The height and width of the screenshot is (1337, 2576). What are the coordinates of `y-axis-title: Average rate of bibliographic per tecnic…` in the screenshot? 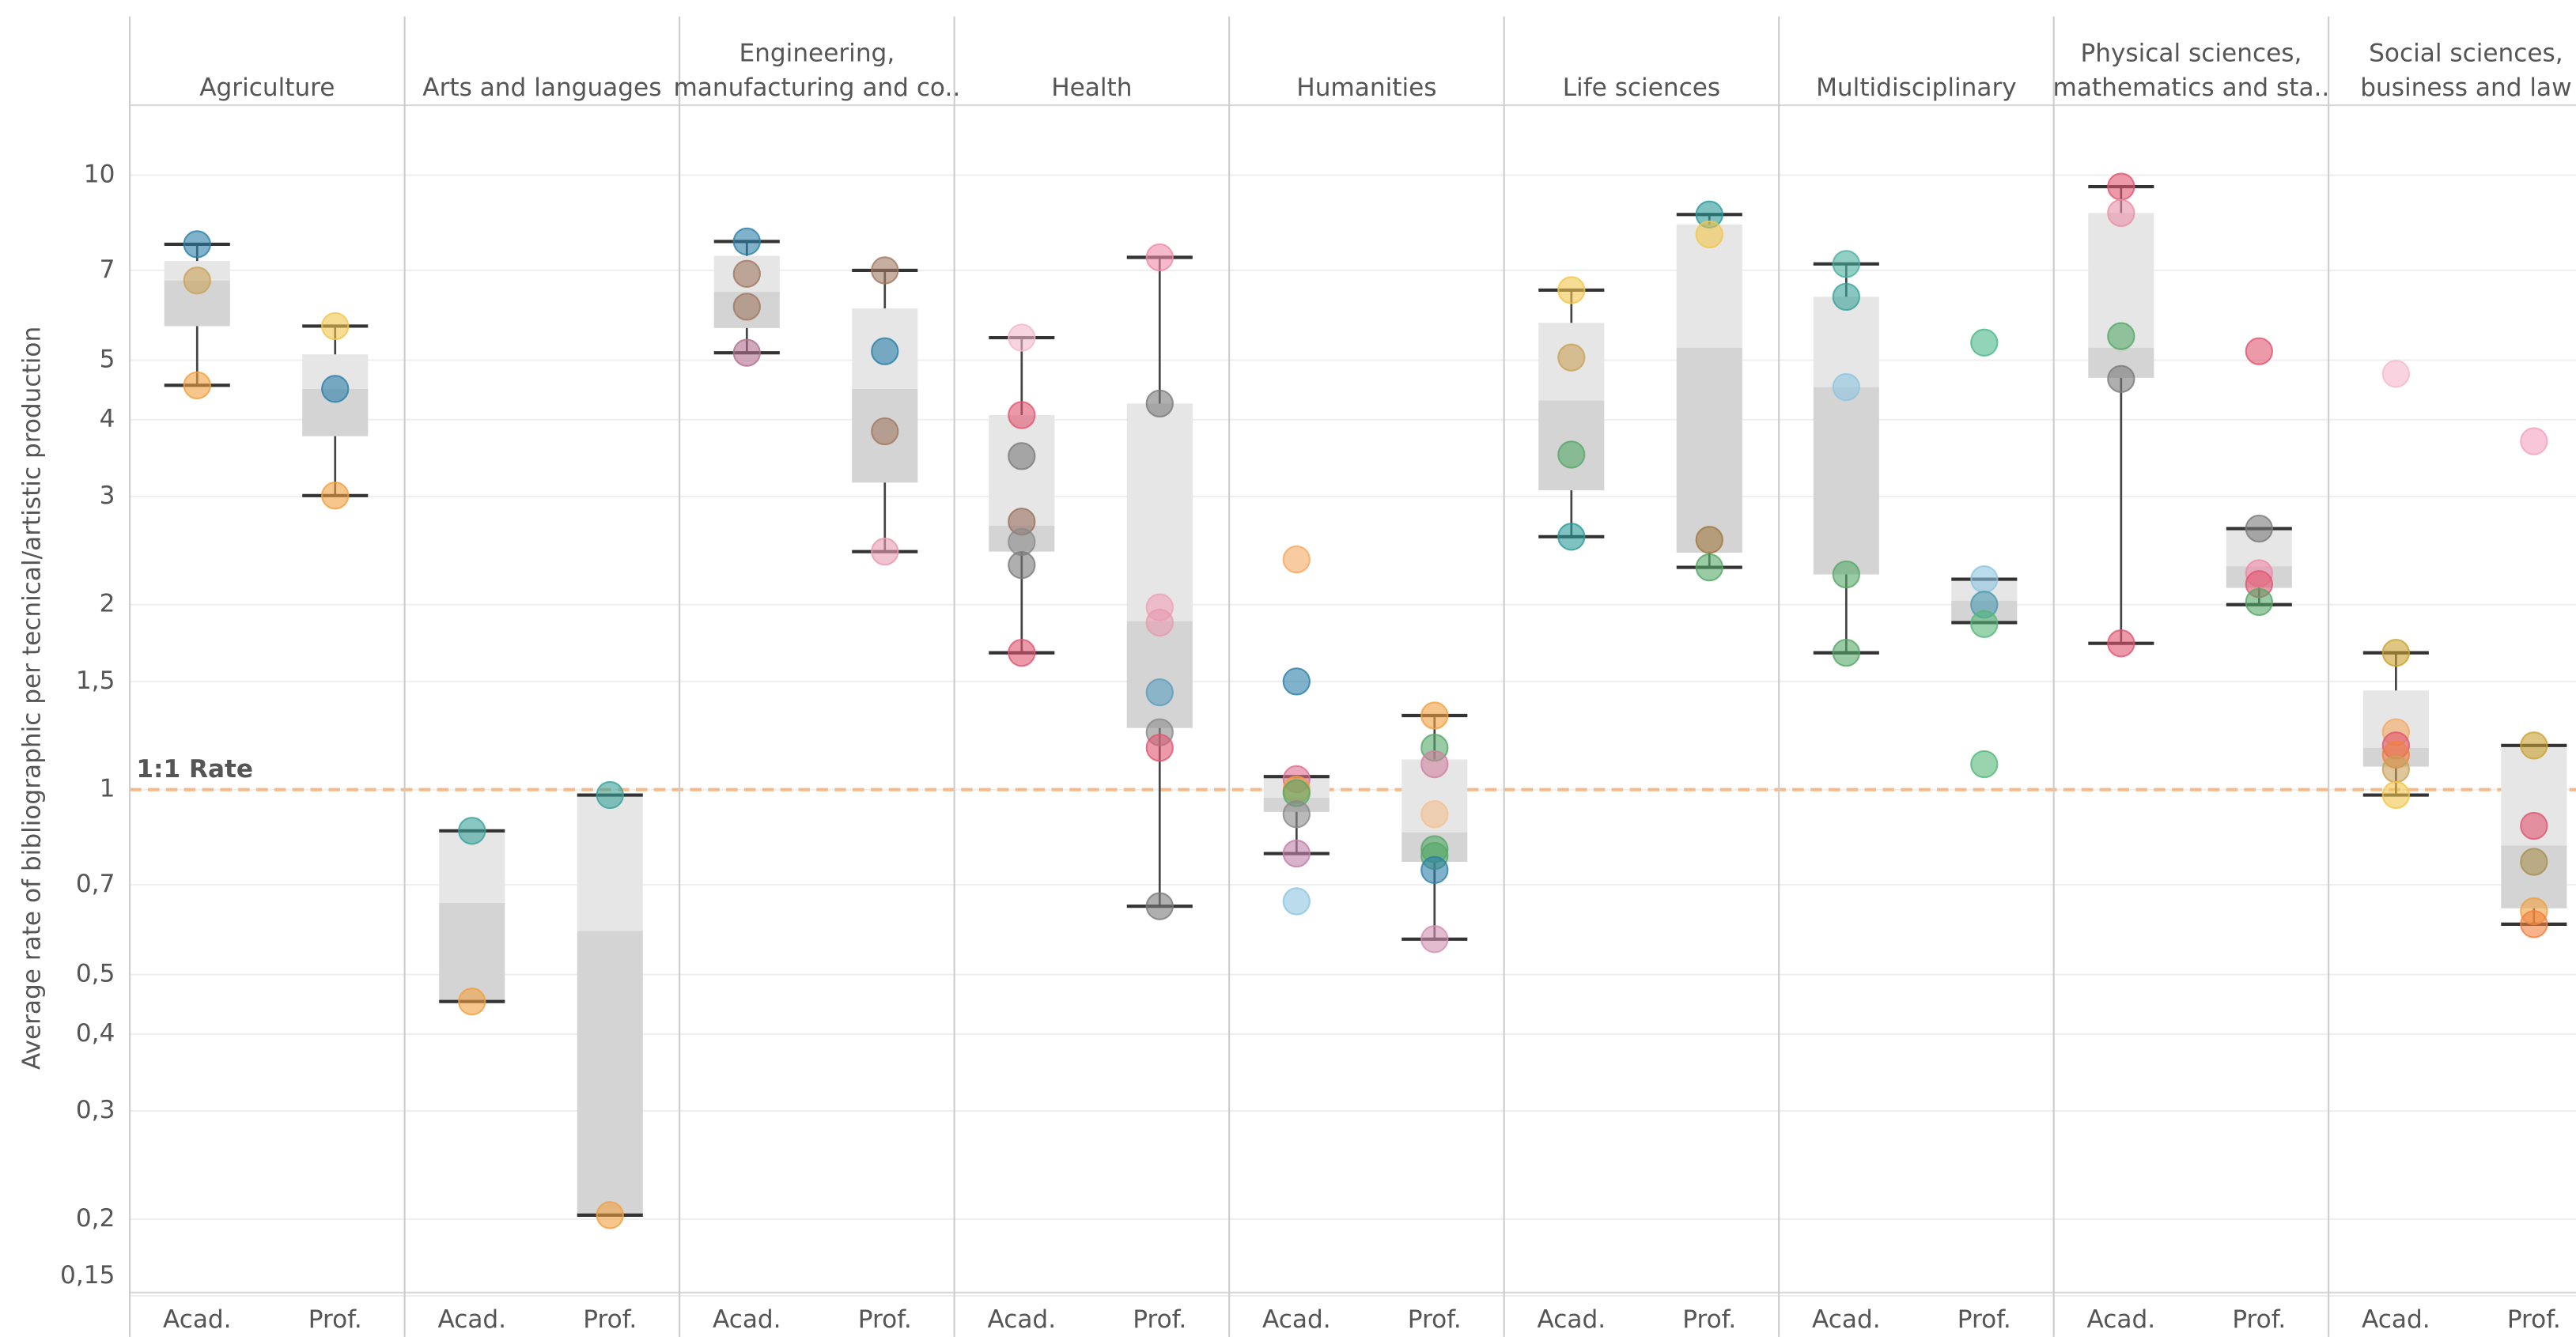 It's located at (33, 698).